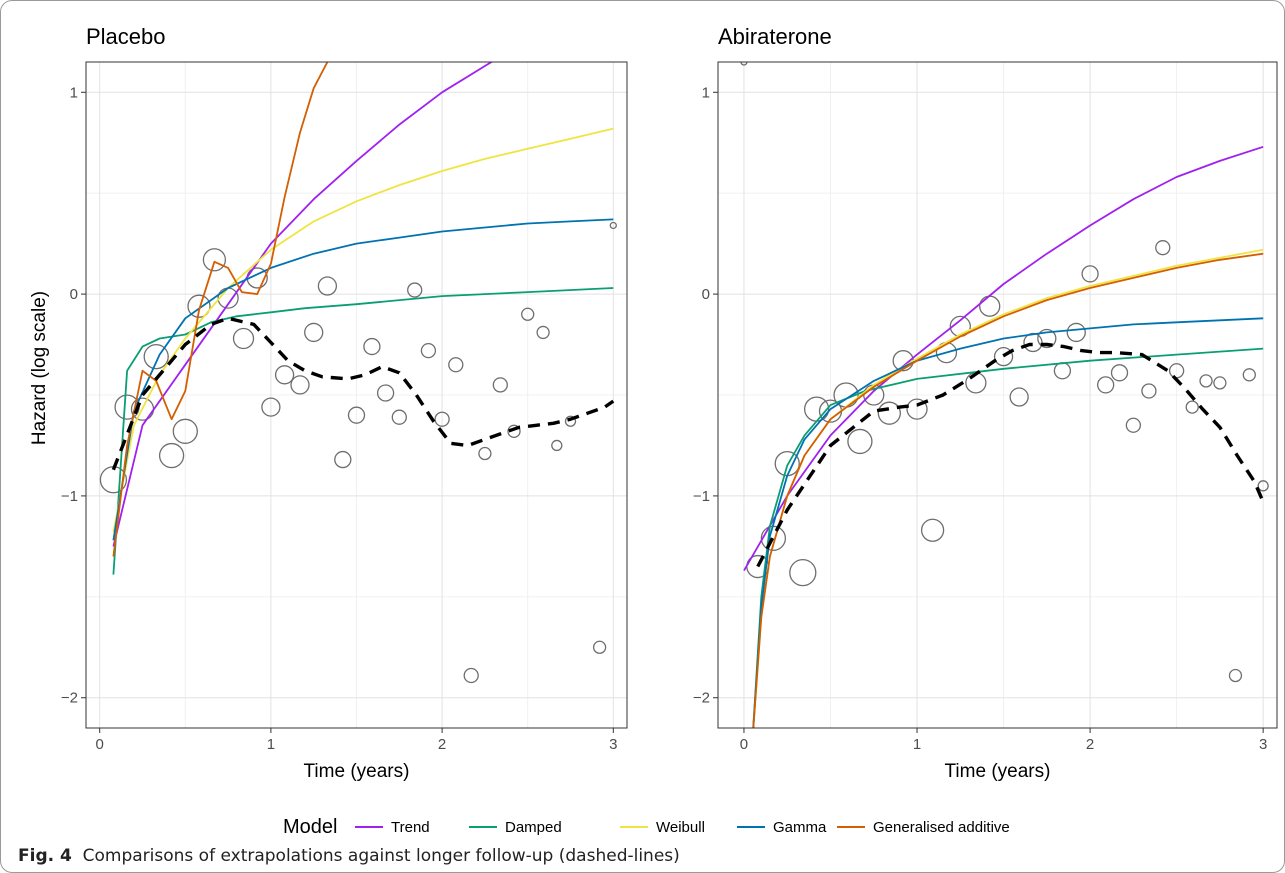 The height and width of the screenshot is (873, 1285). I want to click on legend-title: Model, so click(310, 827).